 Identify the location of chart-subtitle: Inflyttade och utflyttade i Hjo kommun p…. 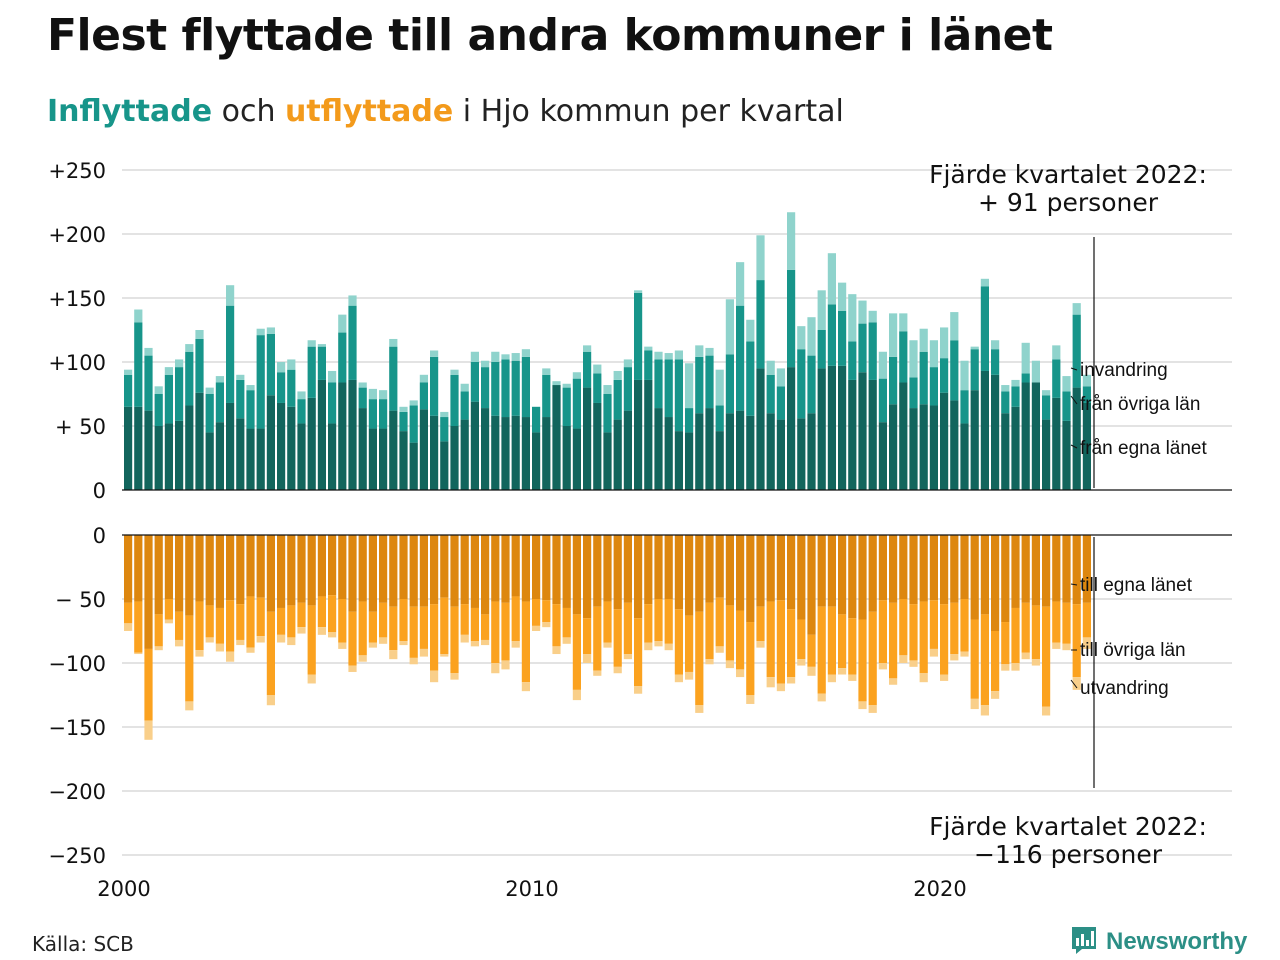
(445, 111).